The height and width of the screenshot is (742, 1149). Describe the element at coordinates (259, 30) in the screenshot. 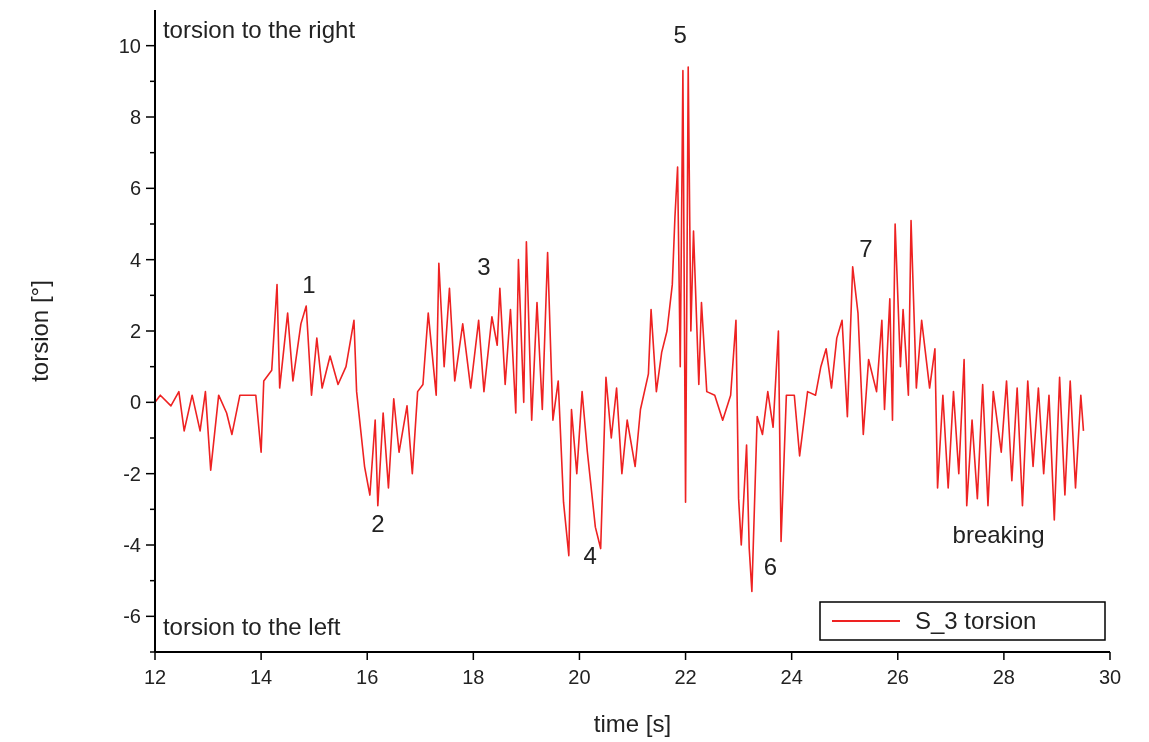

I see `annotation: torsion to the right` at that location.